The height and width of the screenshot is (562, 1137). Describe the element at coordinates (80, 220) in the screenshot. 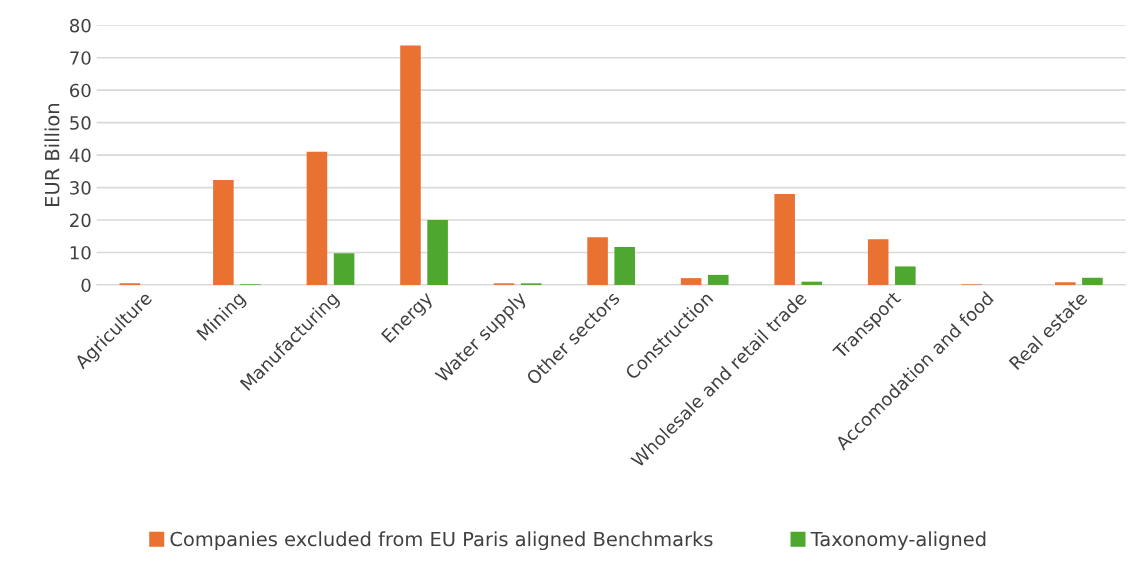

I see `y-tick-label: 20` at that location.